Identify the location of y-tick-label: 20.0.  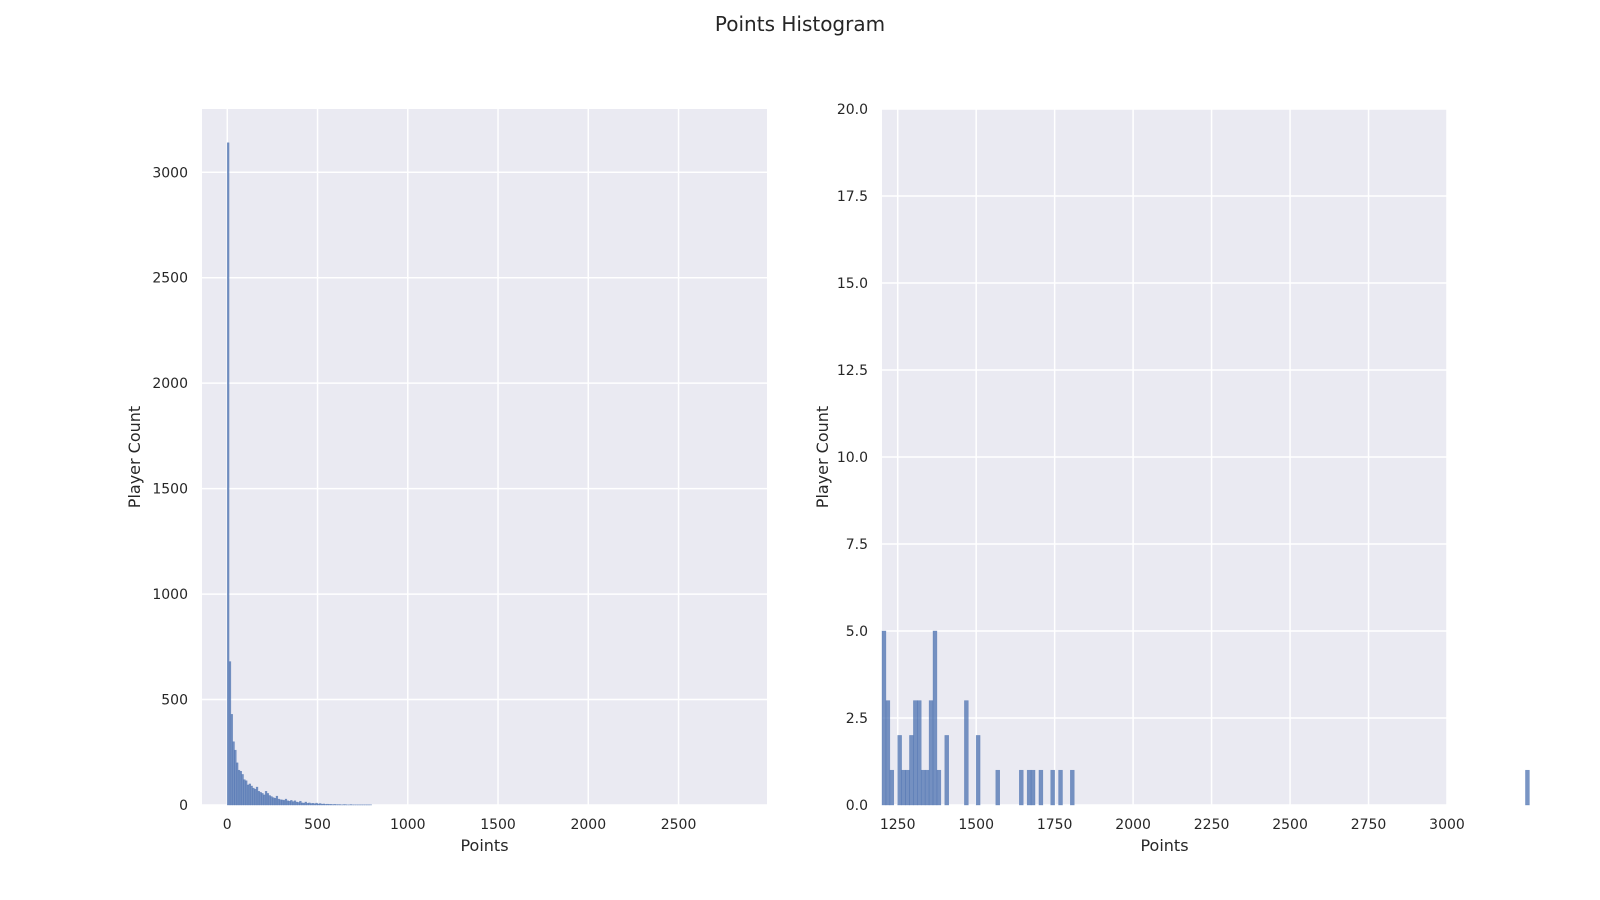
(852, 110).